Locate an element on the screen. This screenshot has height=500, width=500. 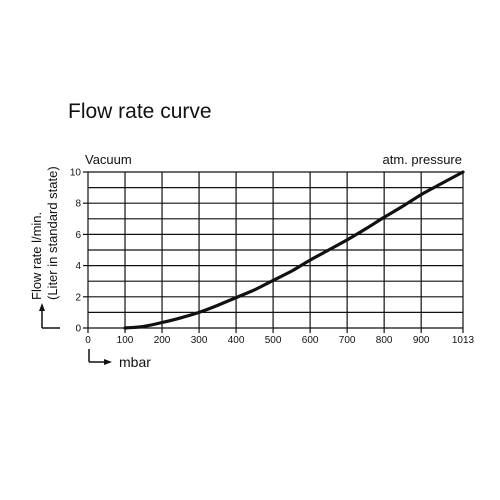
y-tick-label: 6 is located at coordinates (78, 235).